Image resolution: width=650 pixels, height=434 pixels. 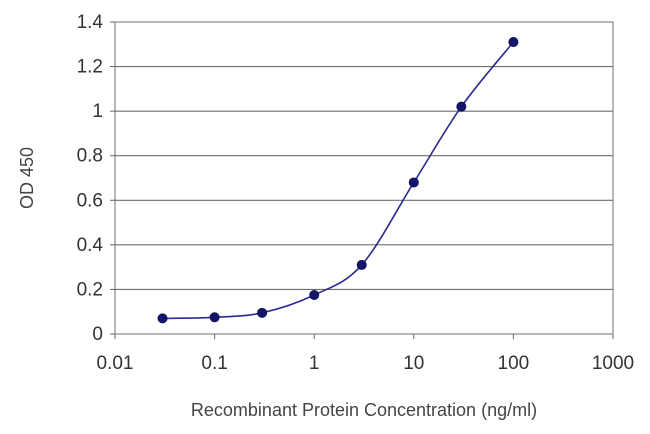 I want to click on x-tick-label: 10, so click(x=413, y=363).